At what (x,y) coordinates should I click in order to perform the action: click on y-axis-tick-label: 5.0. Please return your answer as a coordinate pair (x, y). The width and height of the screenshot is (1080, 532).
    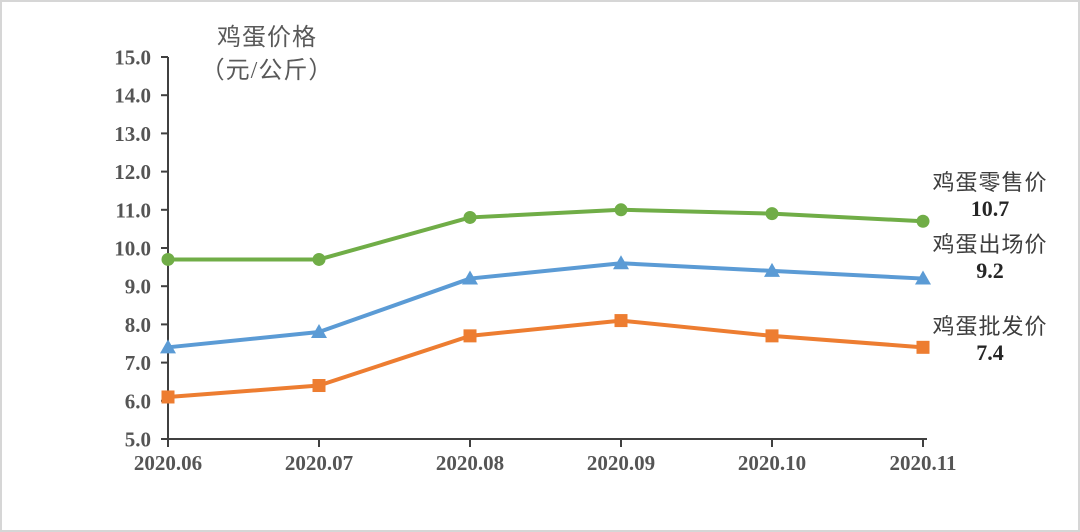
    Looking at the image, I should click on (138, 440).